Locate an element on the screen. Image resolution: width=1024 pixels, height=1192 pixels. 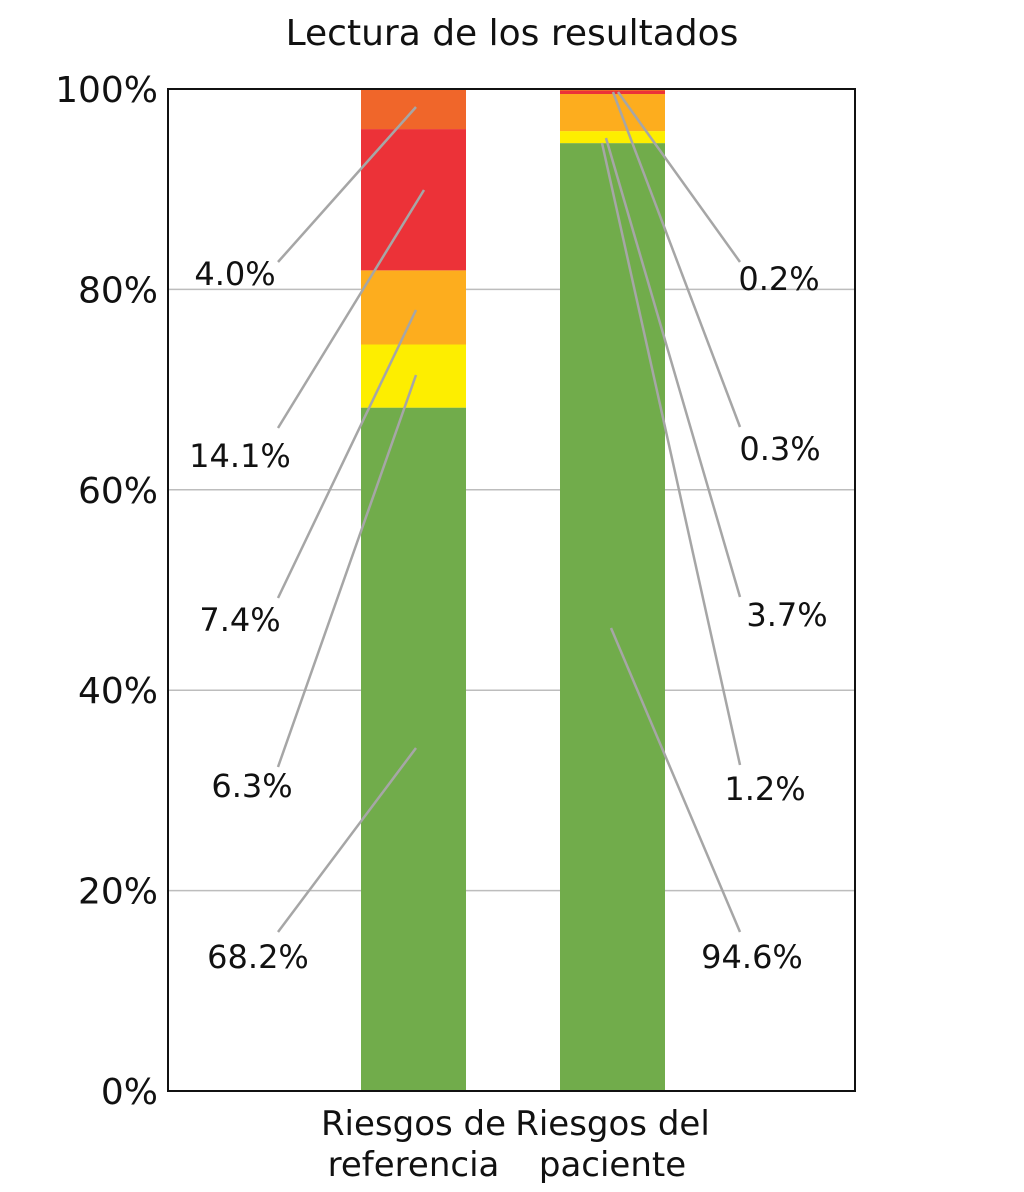
y-tick-label: 60% is located at coordinates (118, 491).